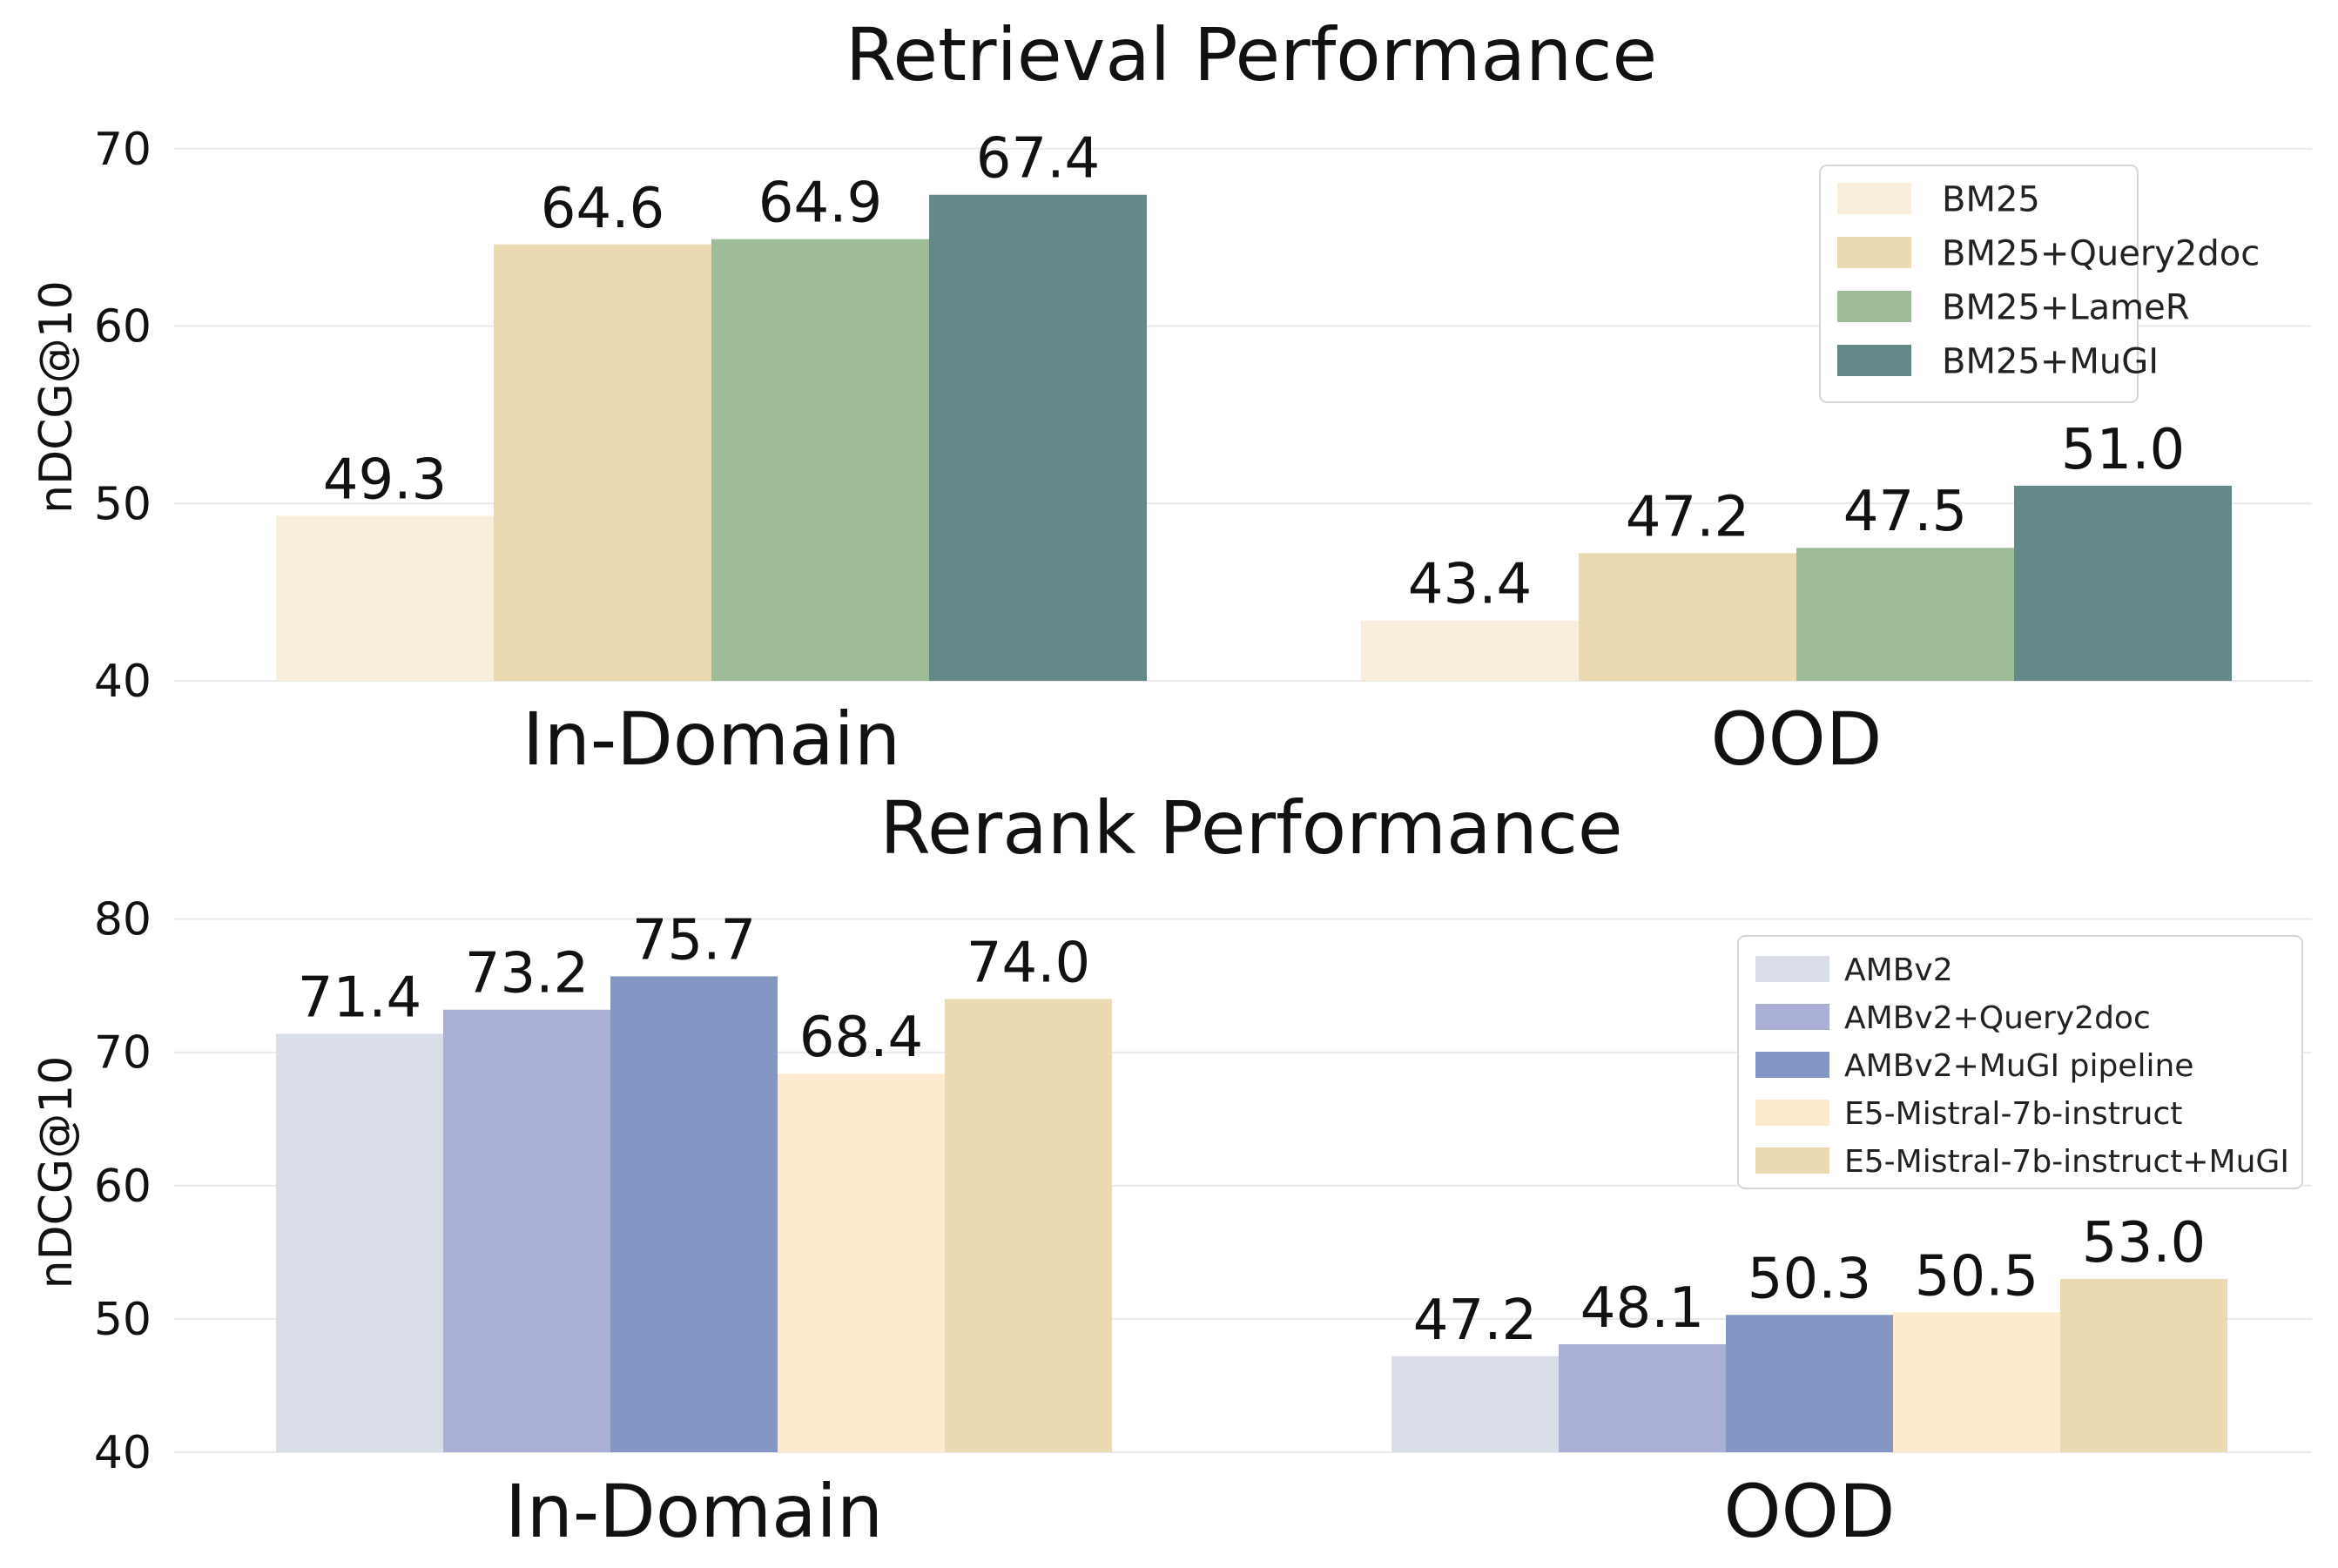 Image resolution: width=2338 pixels, height=1568 pixels. I want to click on legend-label: BM25+LameR, so click(2066, 307).